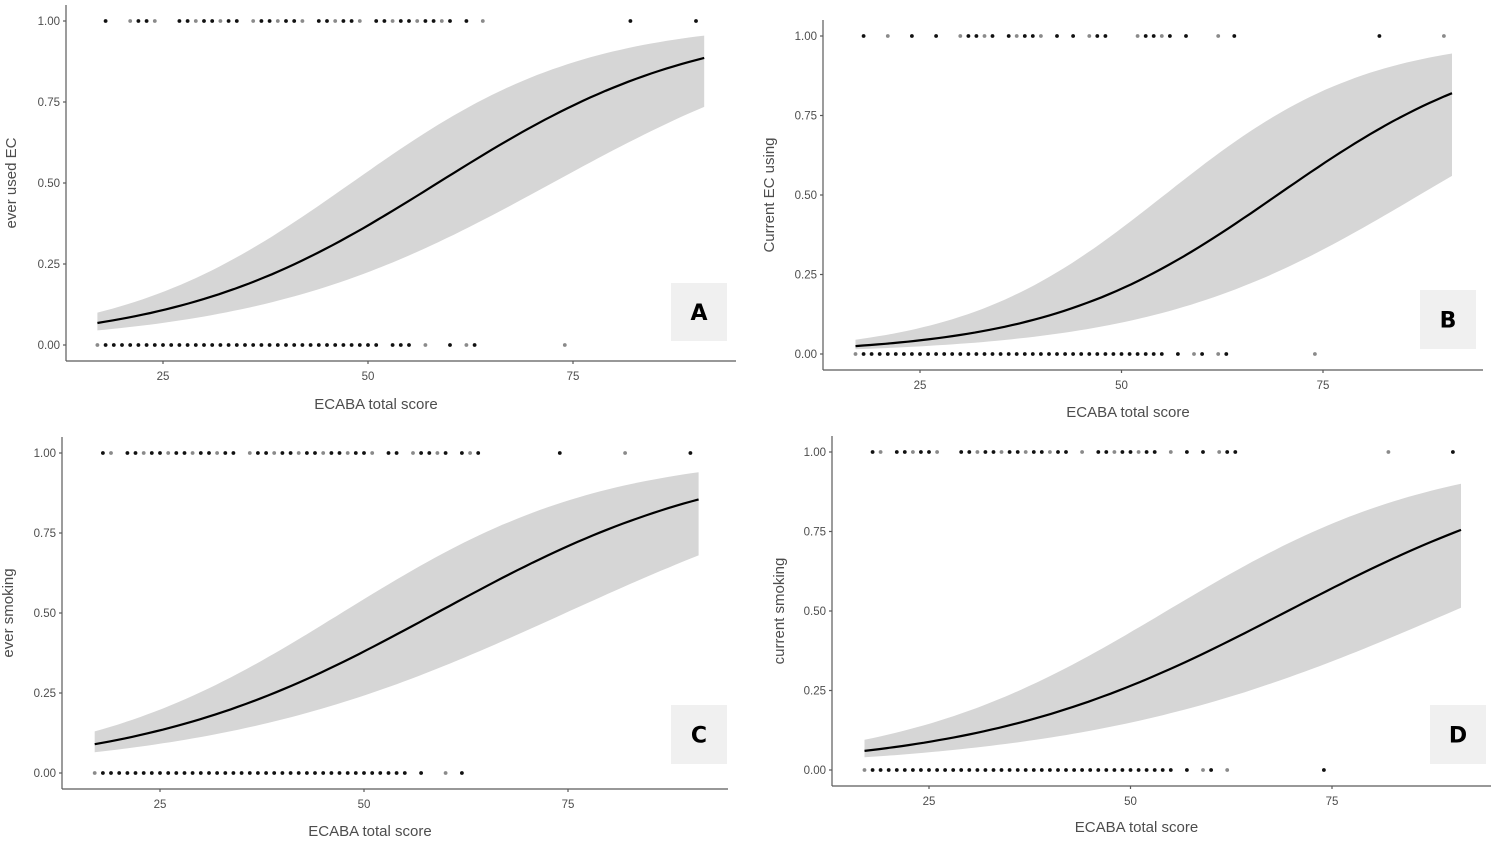 This screenshot has height=849, width=1495. I want to click on y-tick-label: 0.00, so click(806, 355).